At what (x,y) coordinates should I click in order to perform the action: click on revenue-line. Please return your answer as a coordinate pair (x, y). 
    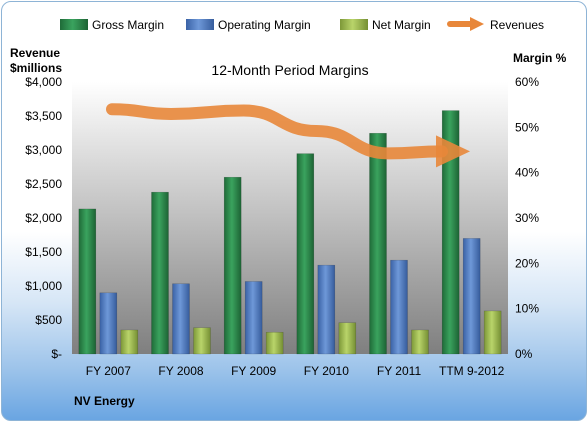
    Looking at the image, I should click on (277, 131).